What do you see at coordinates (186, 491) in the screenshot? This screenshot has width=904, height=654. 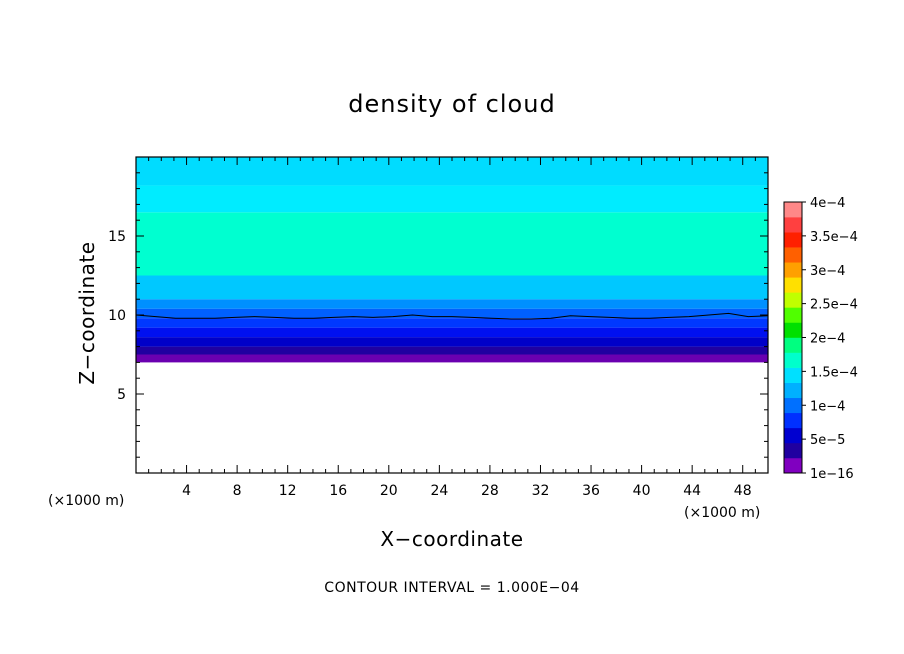 I see `x-tick-label: 4` at bounding box center [186, 491].